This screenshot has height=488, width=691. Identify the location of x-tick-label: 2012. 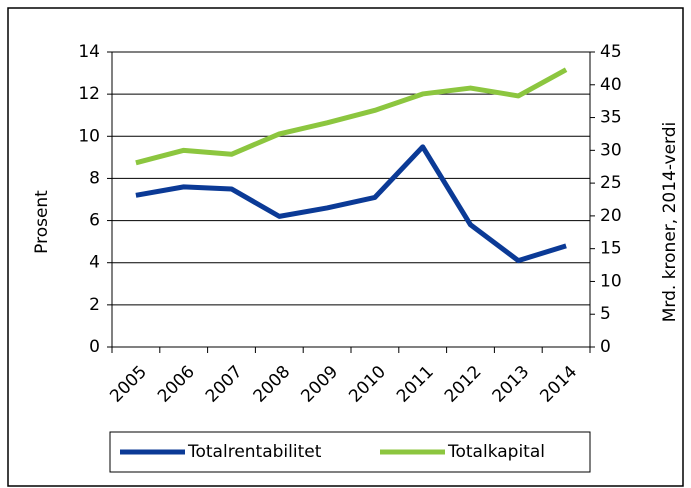
(463, 384).